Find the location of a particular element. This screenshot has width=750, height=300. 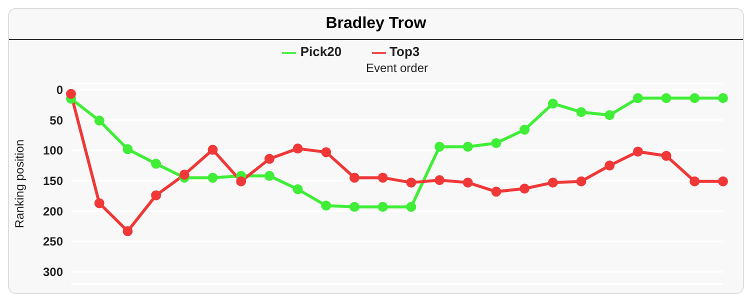

y-tick-label: 100 is located at coordinates (53, 151).